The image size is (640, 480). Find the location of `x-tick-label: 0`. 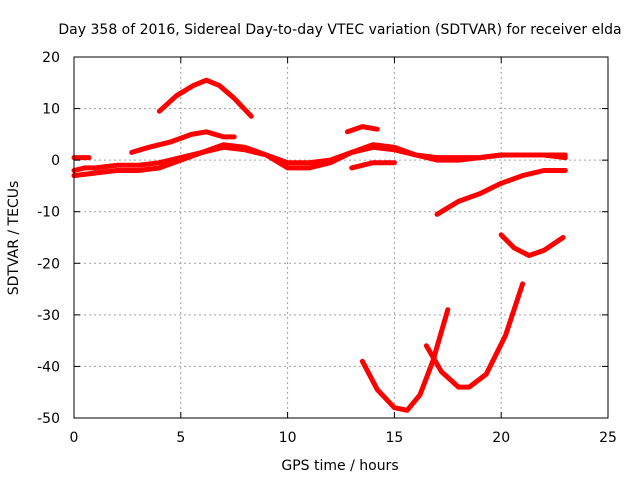

x-tick-label: 0 is located at coordinates (74, 438).